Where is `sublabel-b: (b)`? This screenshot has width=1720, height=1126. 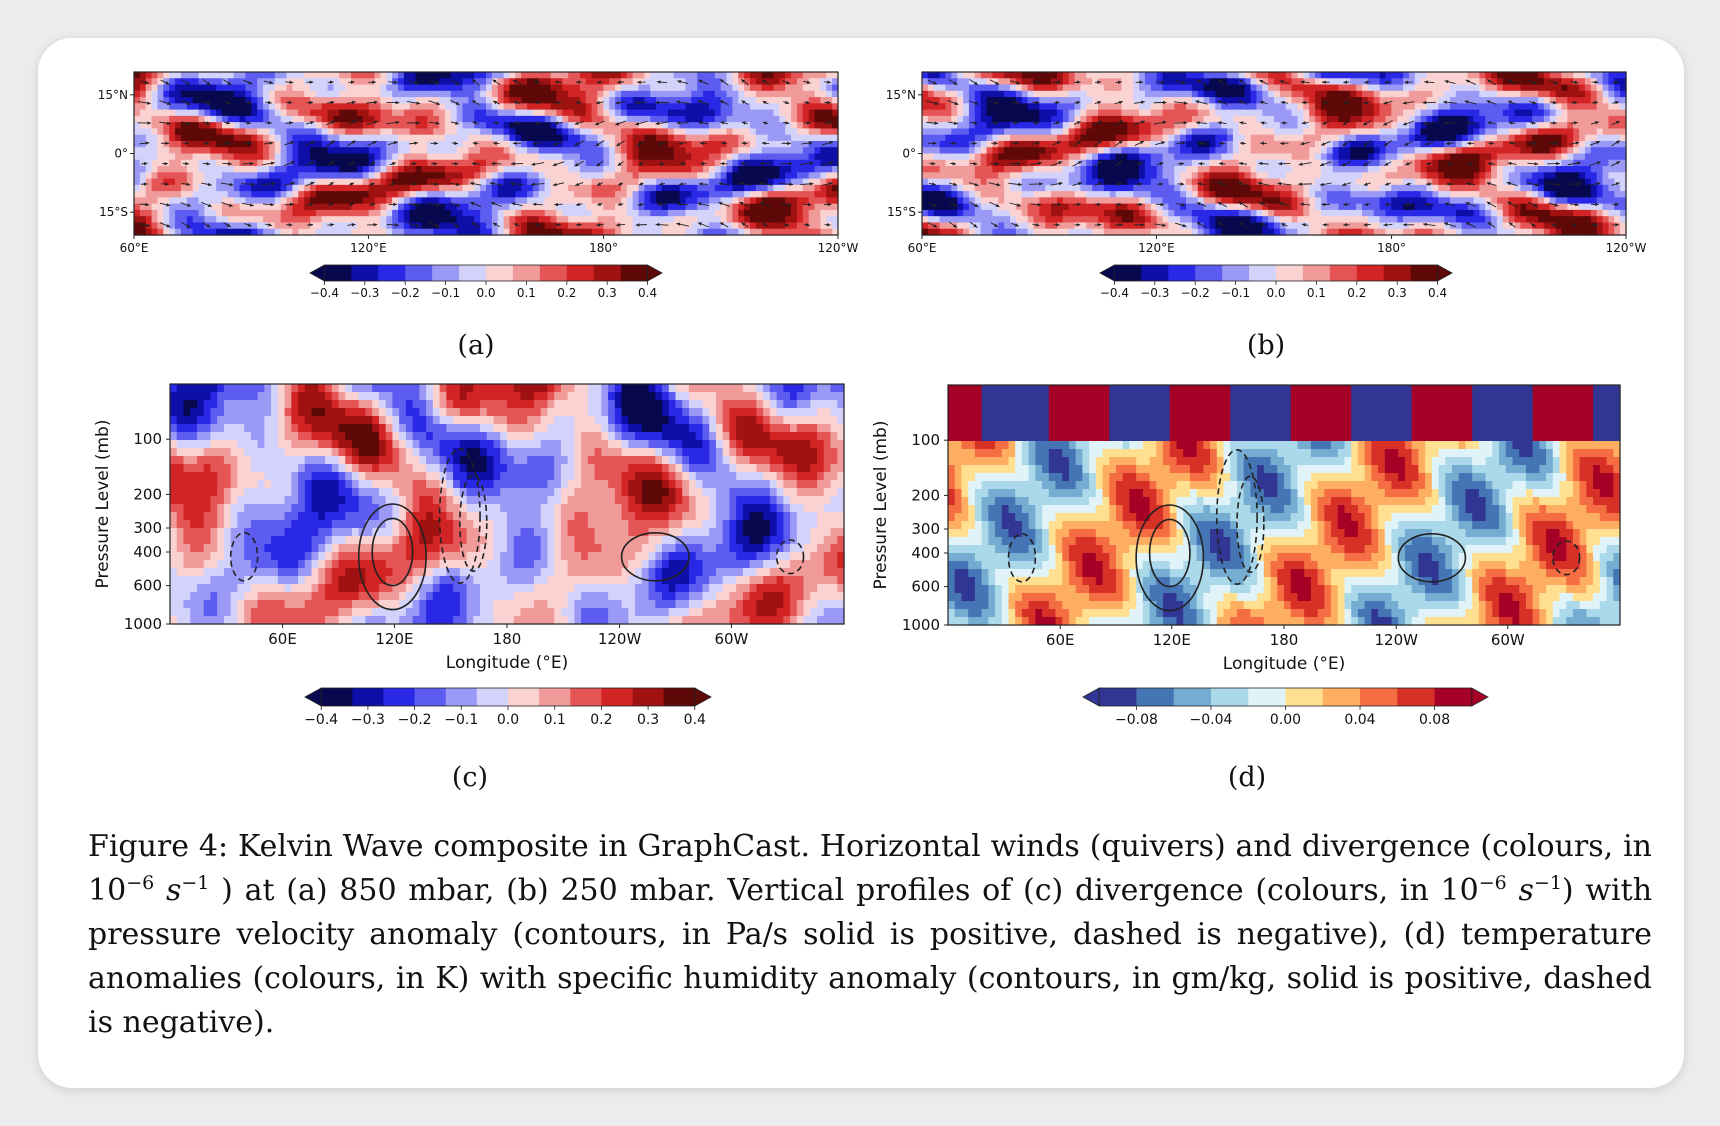
sublabel-b: (b) is located at coordinates (1266, 345).